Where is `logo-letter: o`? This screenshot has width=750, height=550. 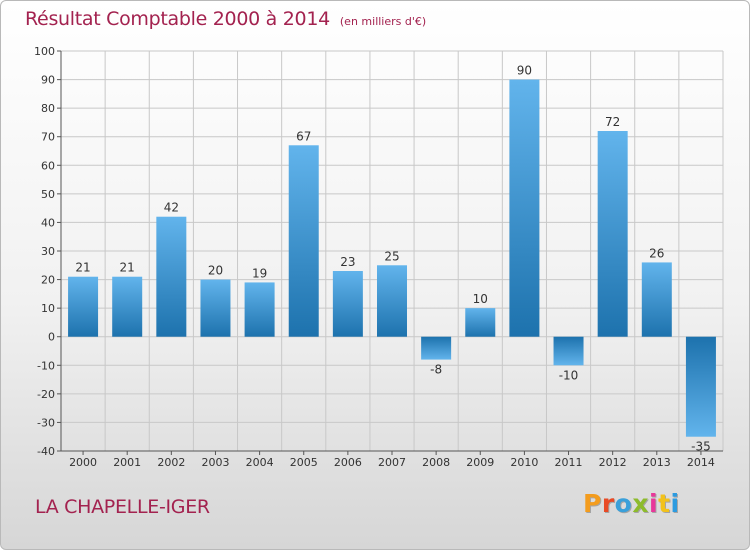 logo-letter: o is located at coordinates (623, 503).